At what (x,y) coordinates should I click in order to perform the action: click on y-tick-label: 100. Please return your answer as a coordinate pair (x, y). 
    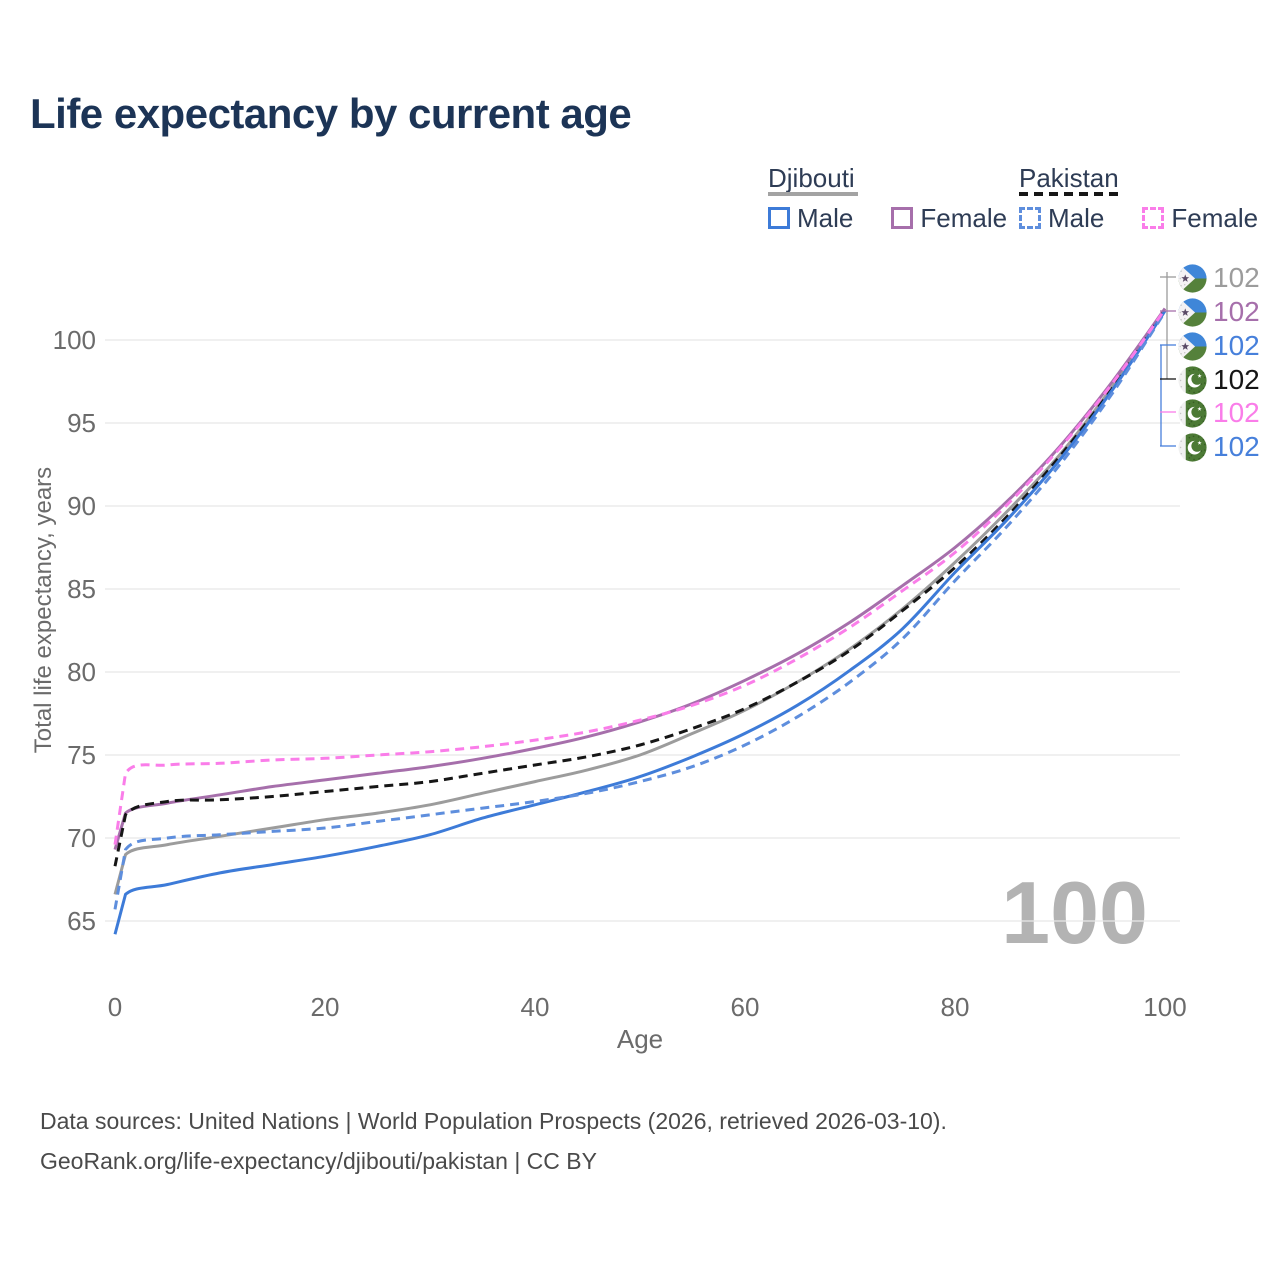
    Looking at the image, I should click on (74, 340).